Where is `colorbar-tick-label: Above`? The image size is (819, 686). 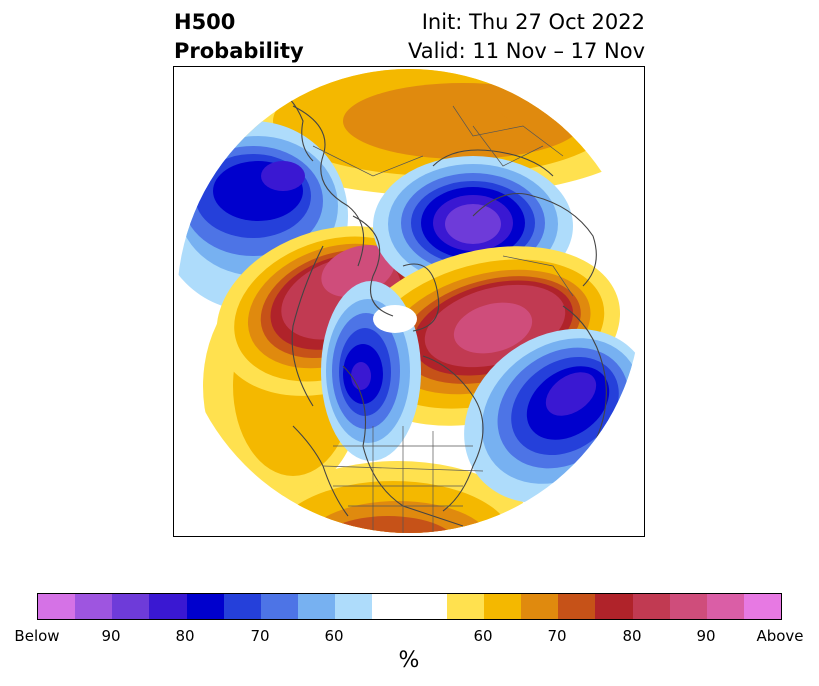 colorbar-tick-label: Above is located at coordinates (780, 636).